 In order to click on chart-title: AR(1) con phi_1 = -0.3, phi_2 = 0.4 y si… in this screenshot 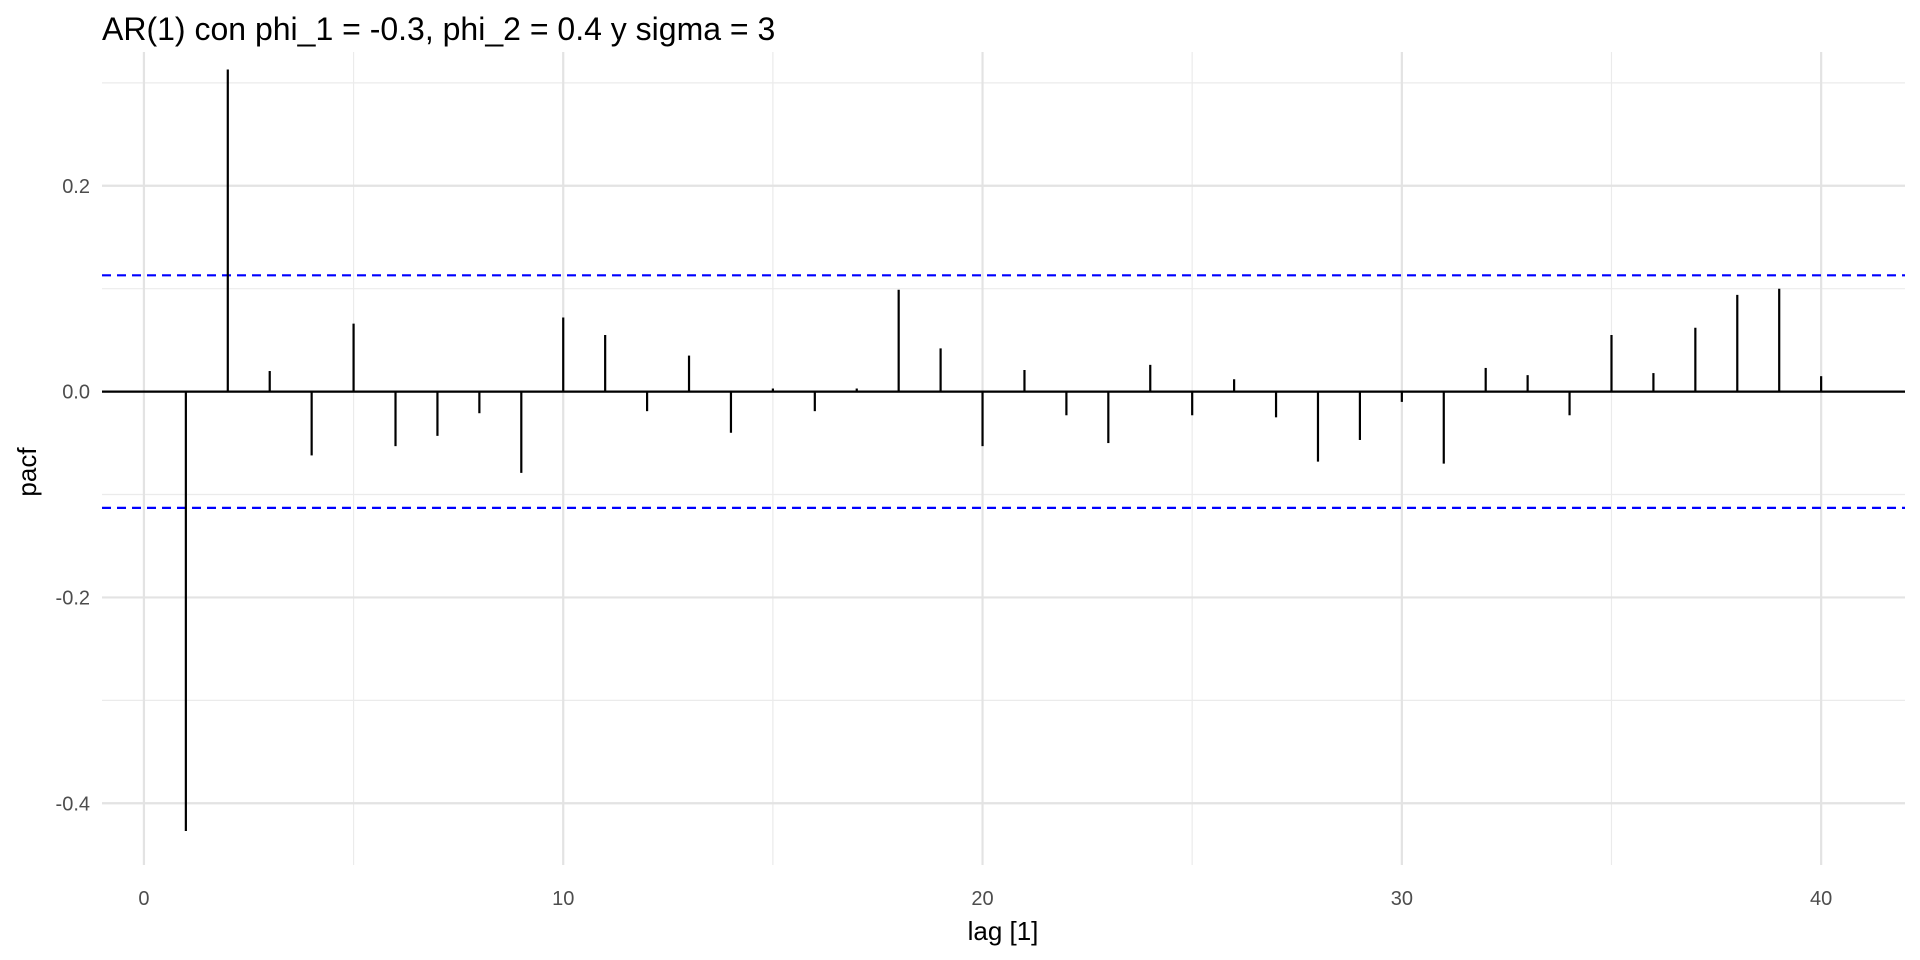, I will do `click(438, 29)`.